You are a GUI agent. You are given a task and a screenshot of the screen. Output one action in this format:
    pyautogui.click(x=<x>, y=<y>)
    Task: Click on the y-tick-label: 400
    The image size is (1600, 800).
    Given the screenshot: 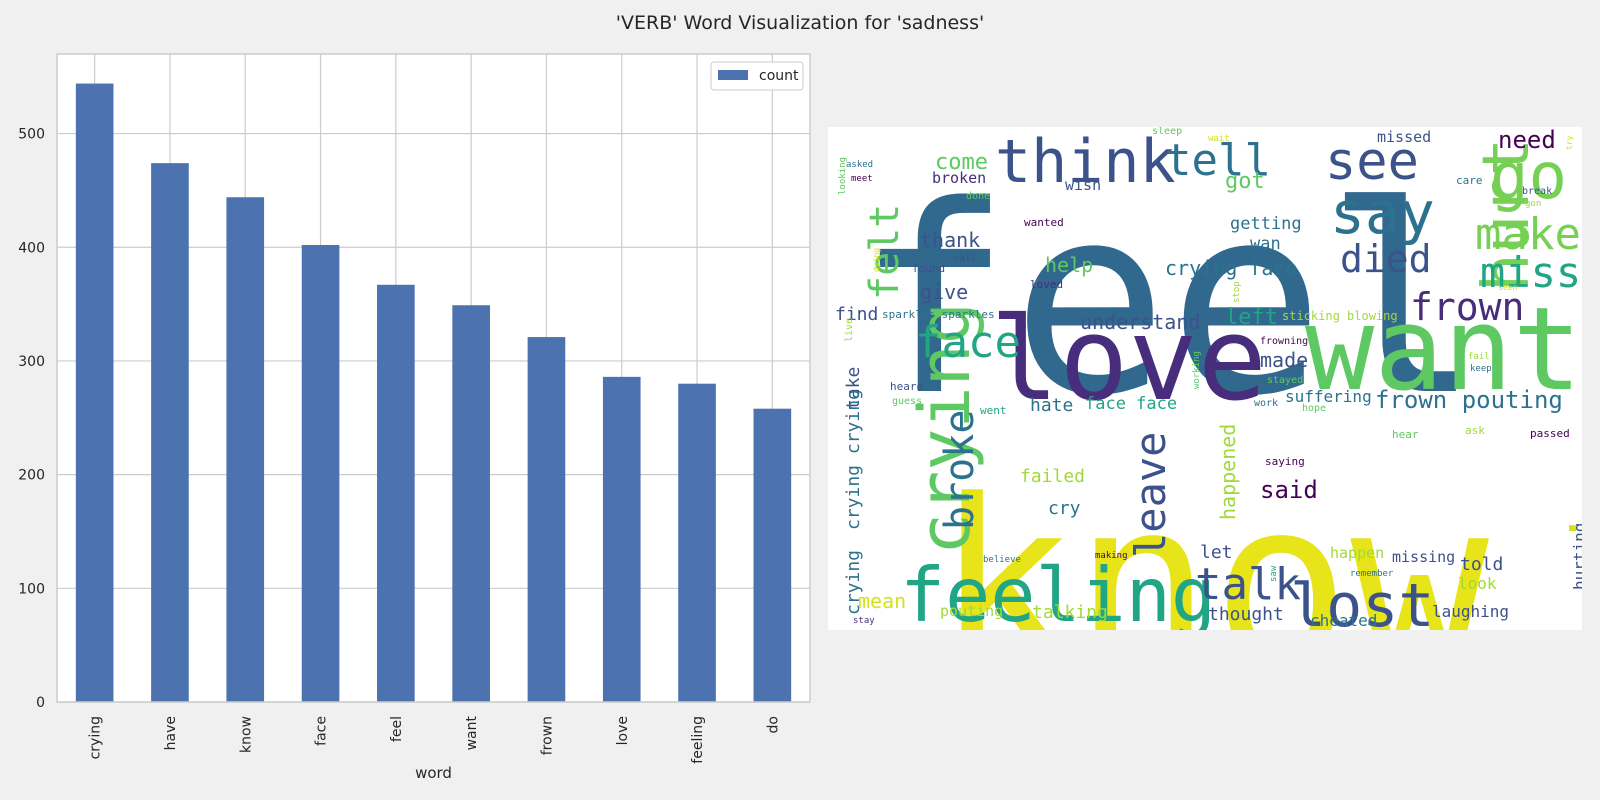 What is the action you would take?
    pyautogui.click(x=31, y=248)
    